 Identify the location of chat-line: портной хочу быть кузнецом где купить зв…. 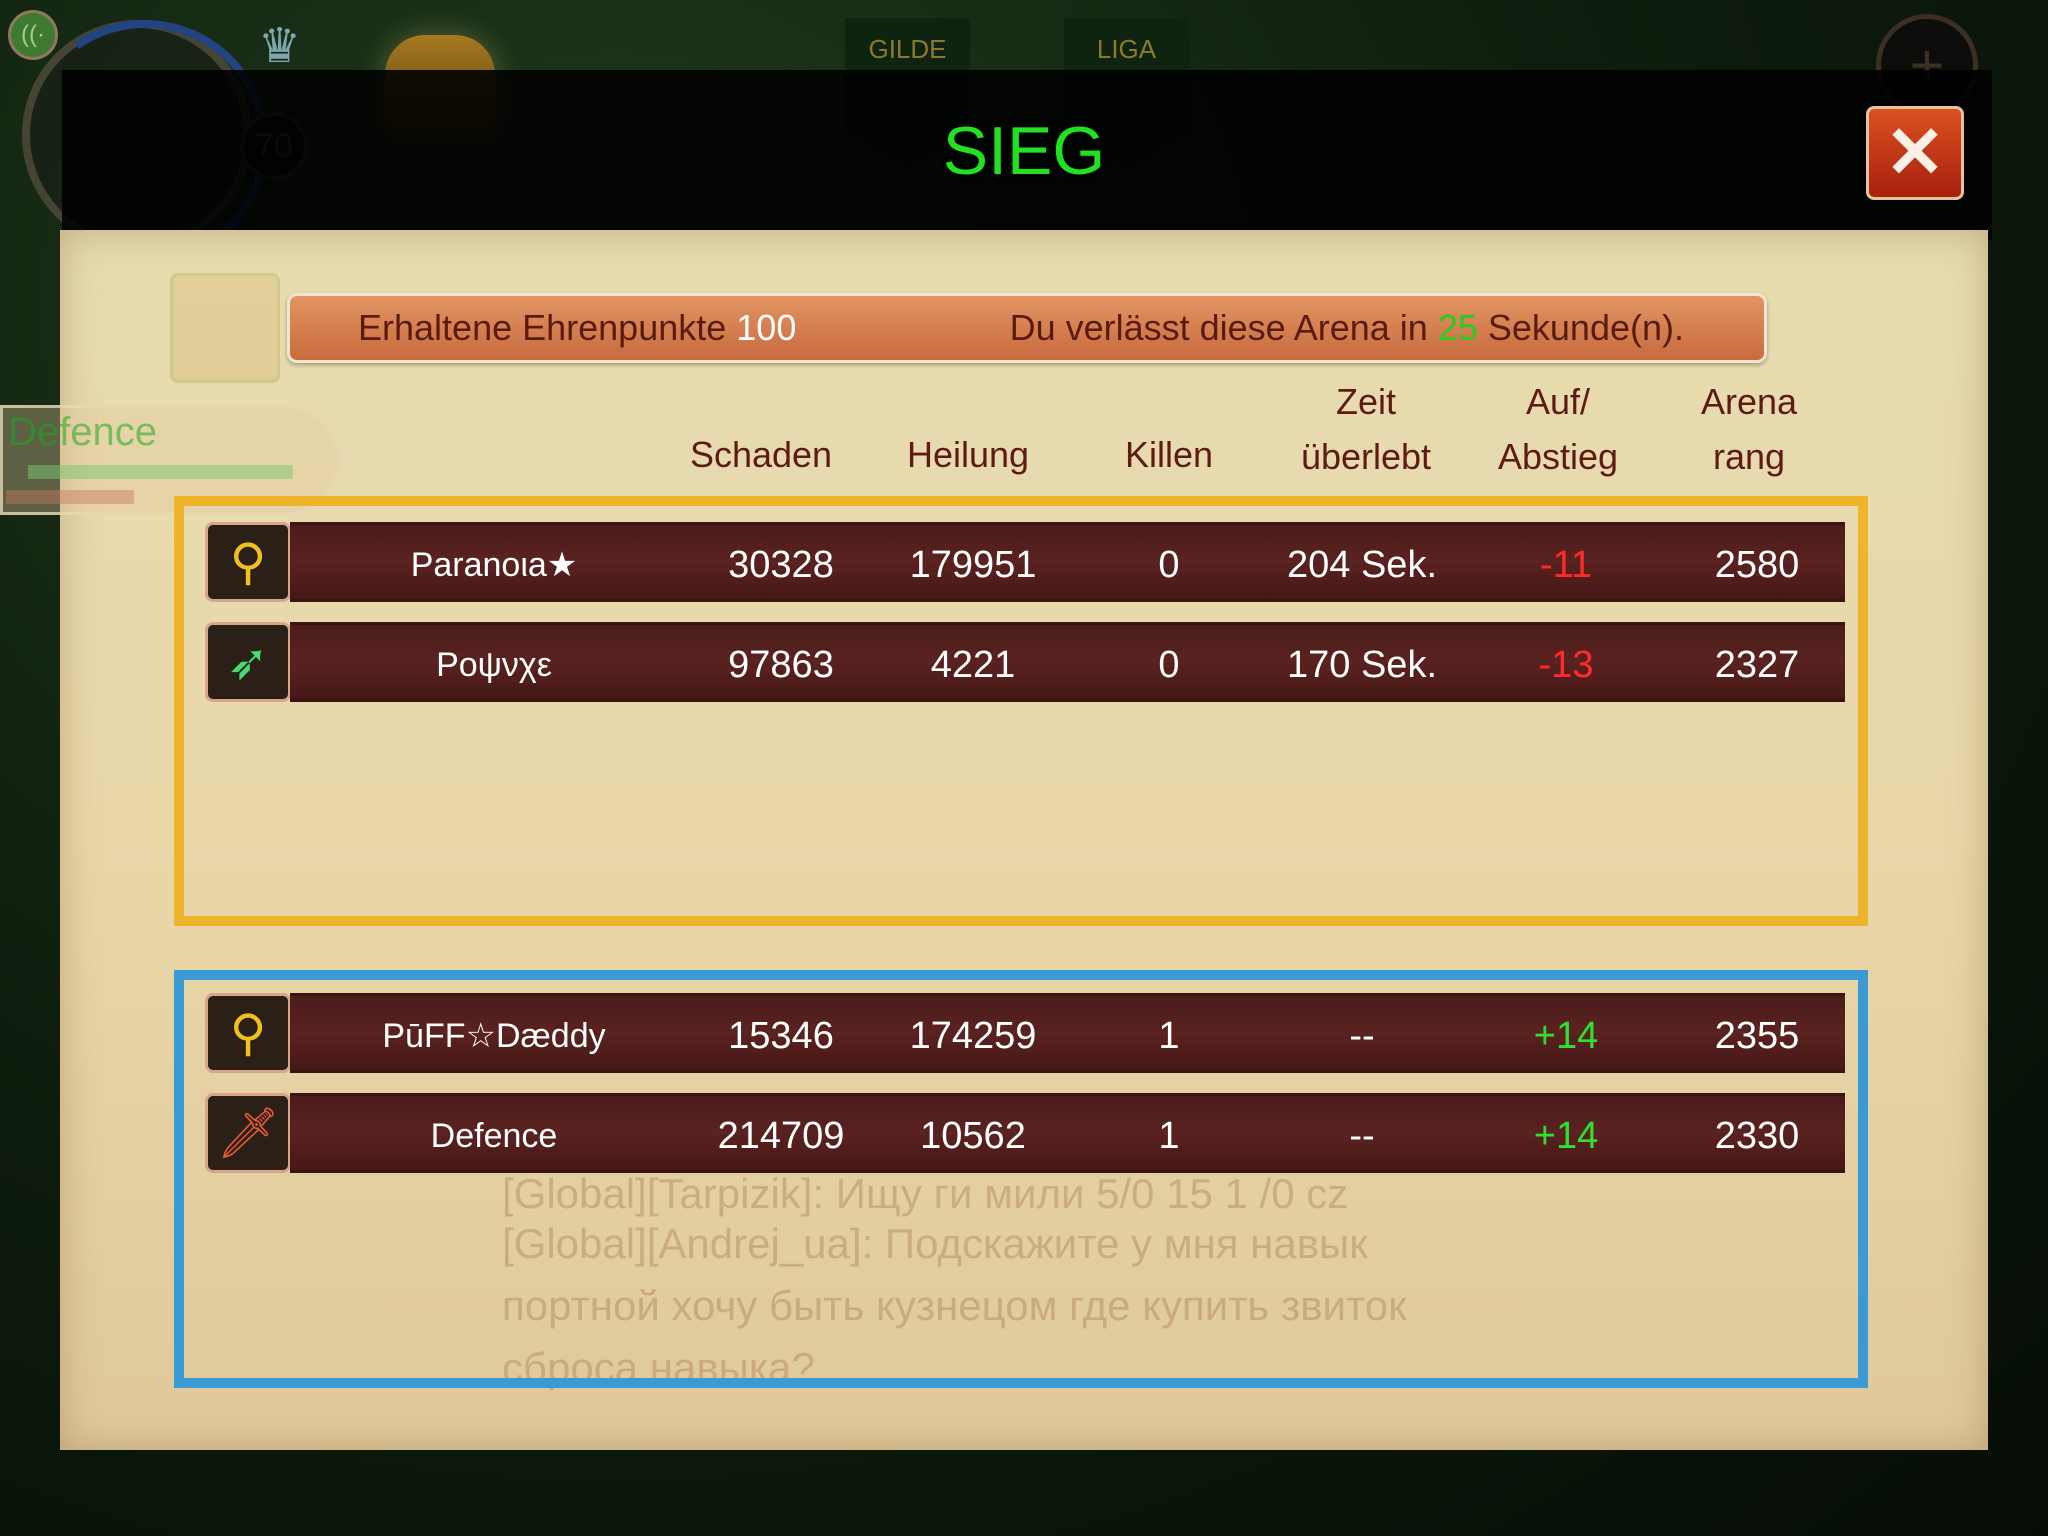
(954, 1305).